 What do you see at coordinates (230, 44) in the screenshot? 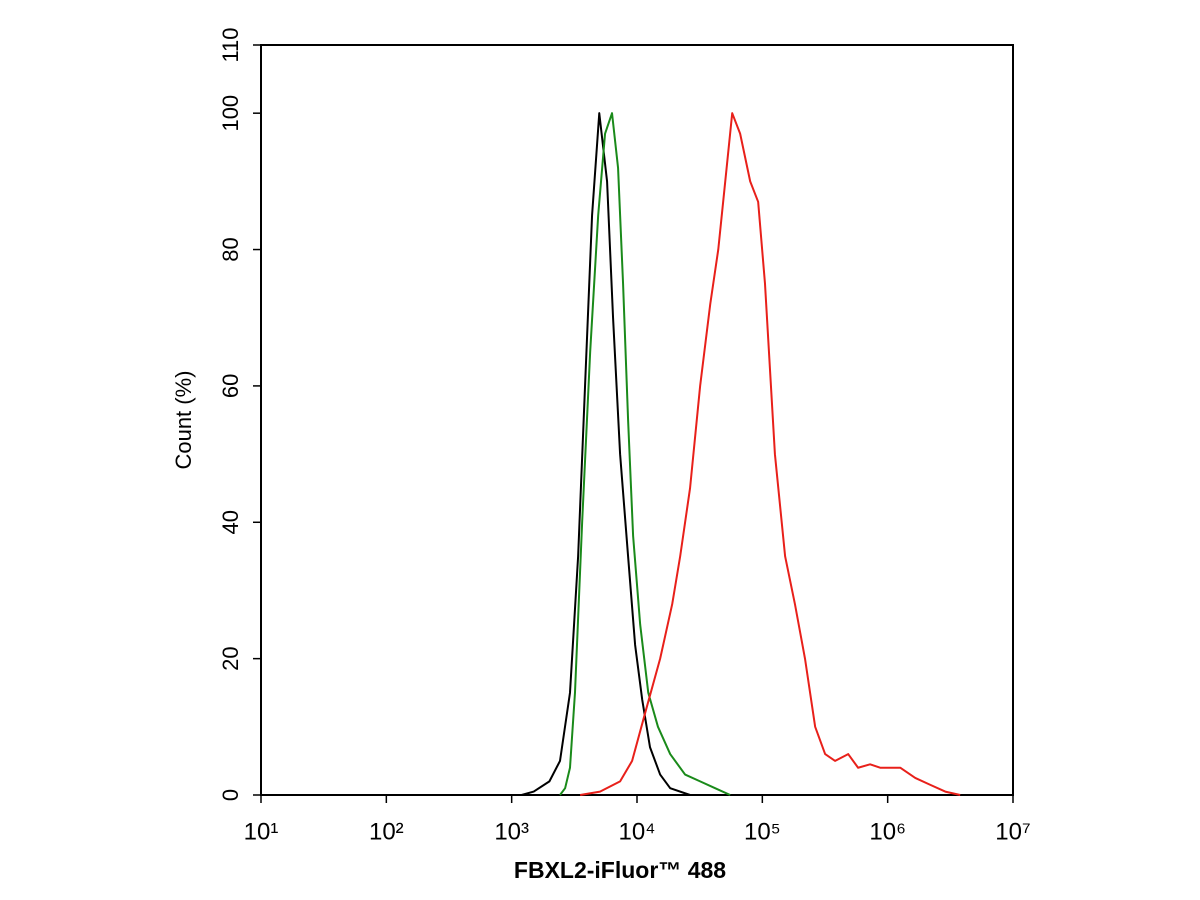
I see `y-tick-label: 110` at bounding box center [230, 44].